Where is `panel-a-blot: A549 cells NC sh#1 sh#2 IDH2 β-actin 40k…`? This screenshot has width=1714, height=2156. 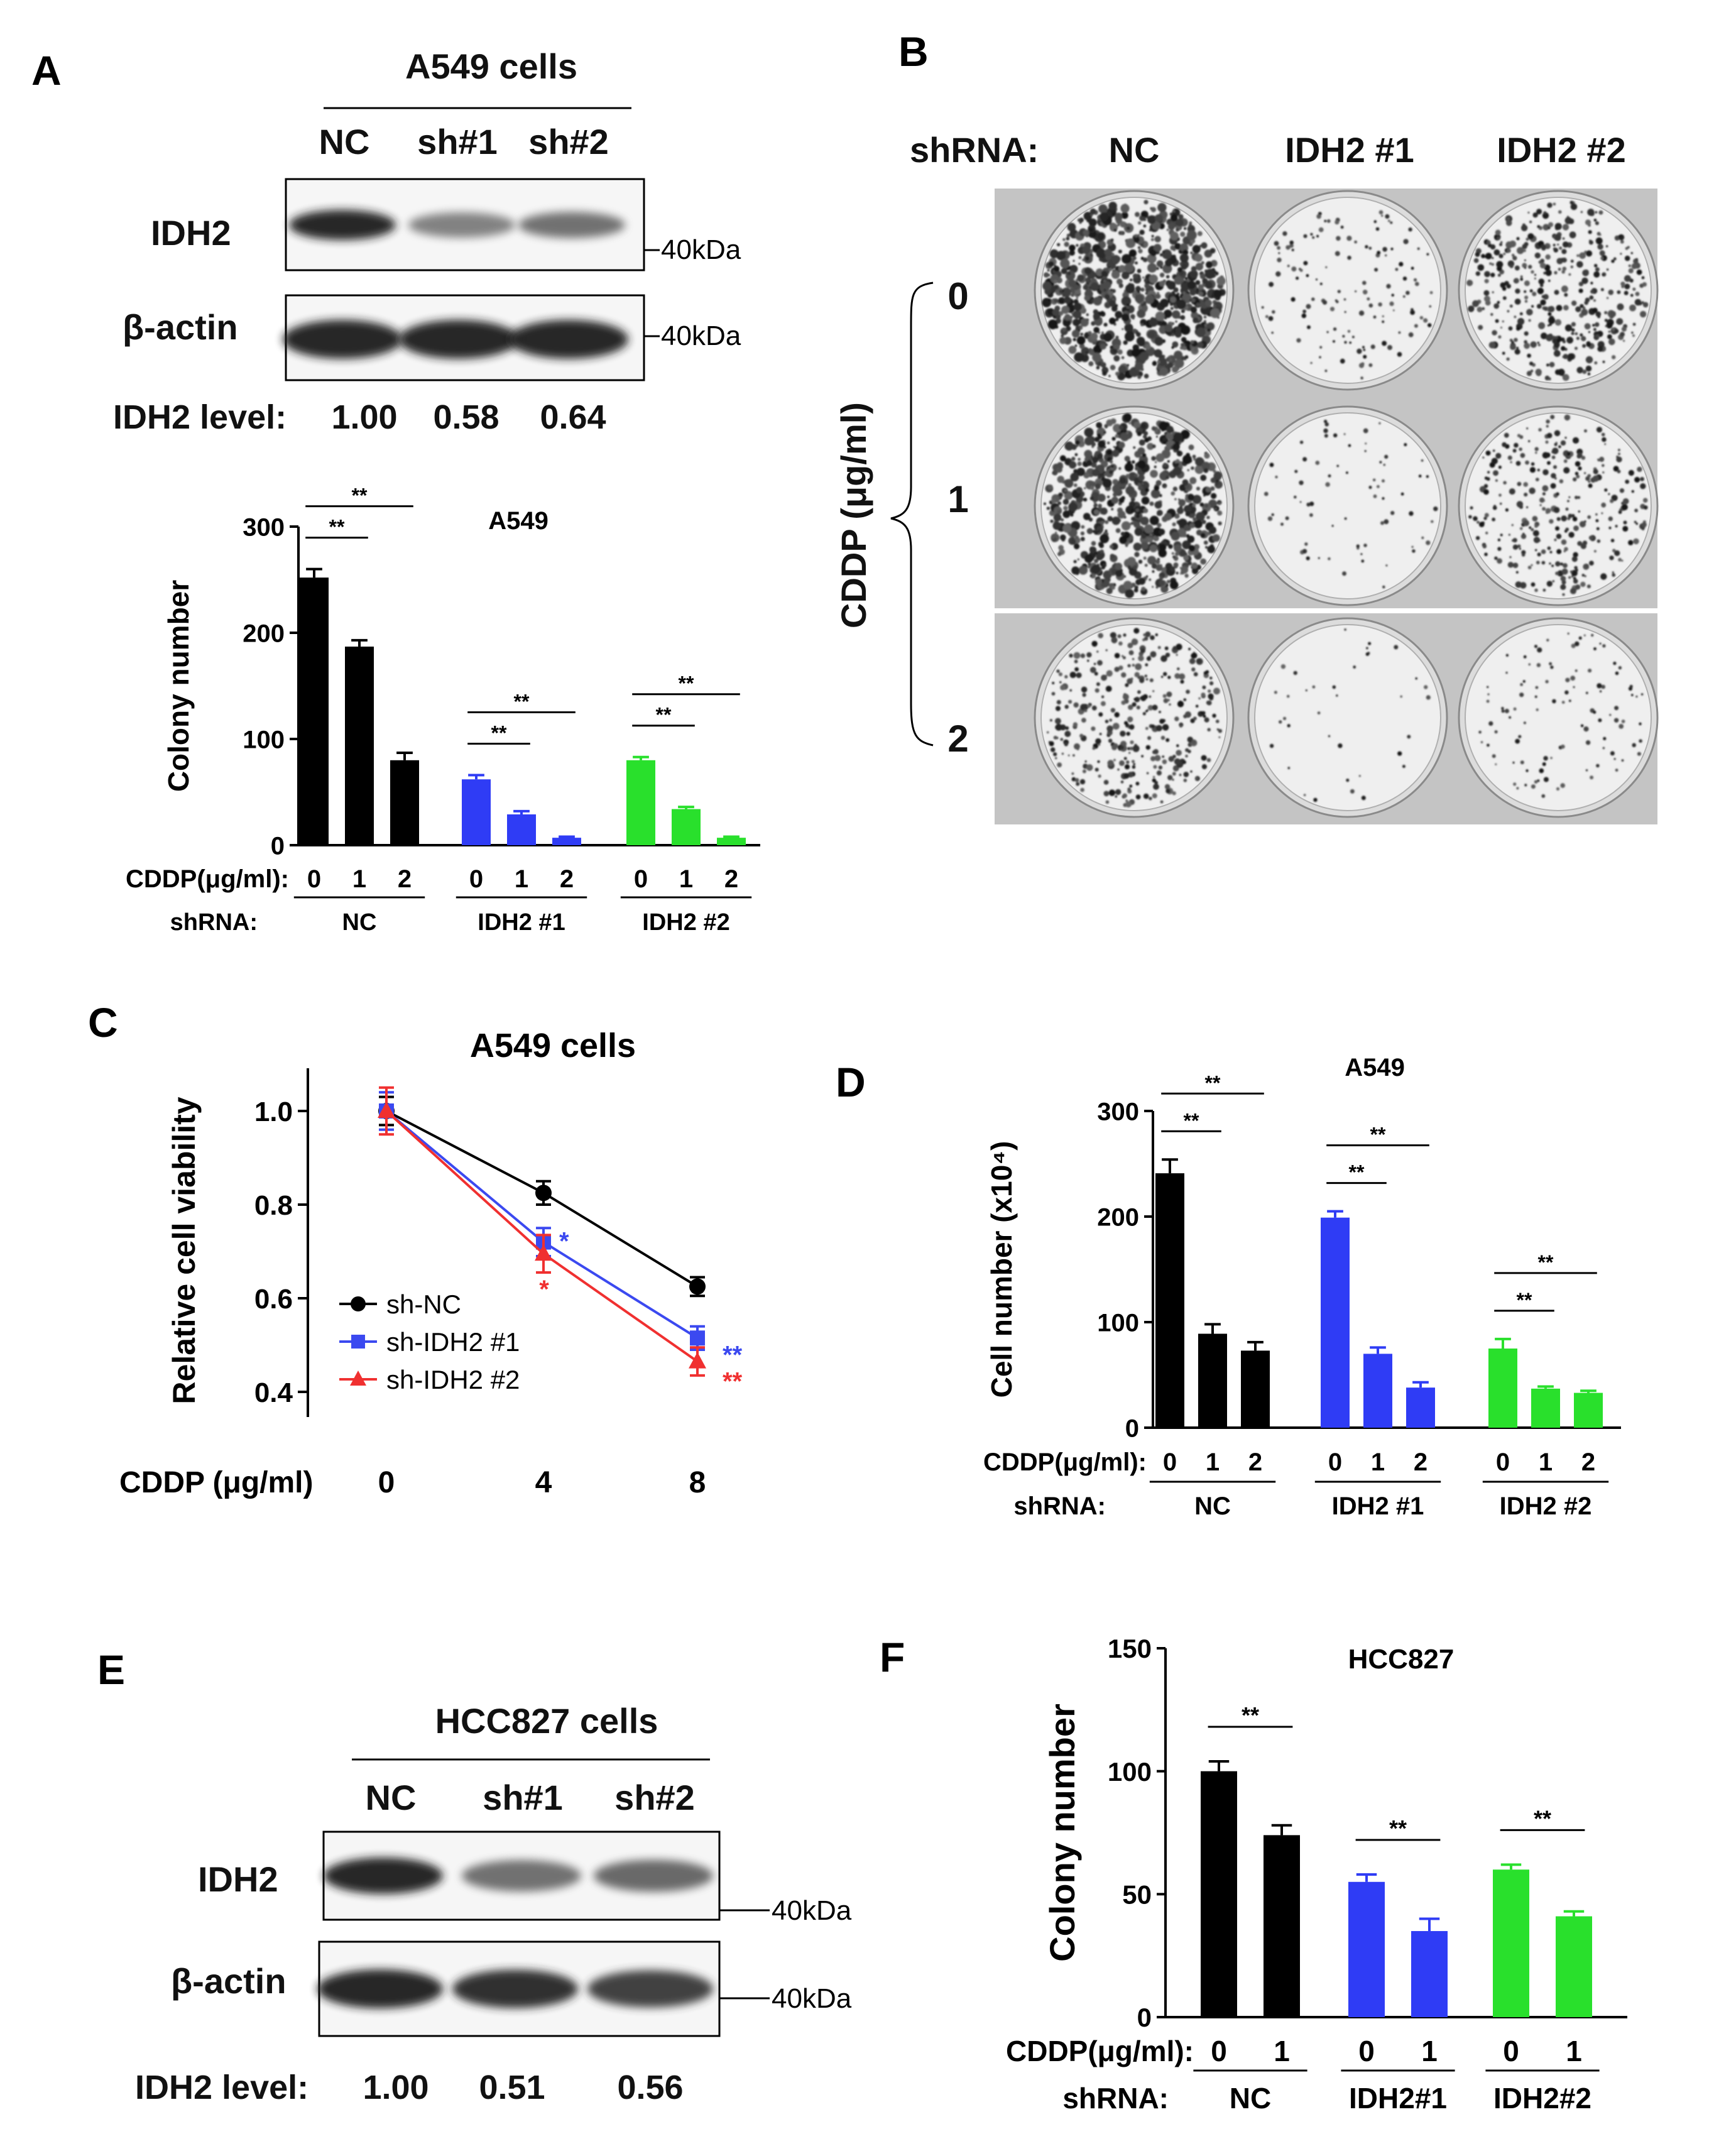
panel-a-blot: A549 cells NC sh#1 sh#2 IDH2 β-actin 40k… is located at coordinates (427, 241).